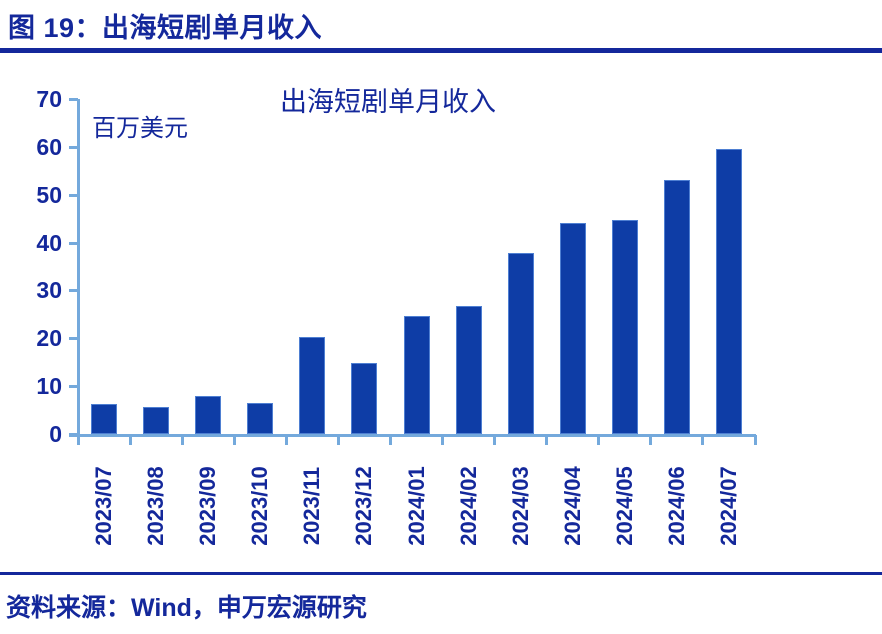 The height and width of the screenshot is (634, 882). I want to click on y-axis-tick-label: 0, so click(55, 434).